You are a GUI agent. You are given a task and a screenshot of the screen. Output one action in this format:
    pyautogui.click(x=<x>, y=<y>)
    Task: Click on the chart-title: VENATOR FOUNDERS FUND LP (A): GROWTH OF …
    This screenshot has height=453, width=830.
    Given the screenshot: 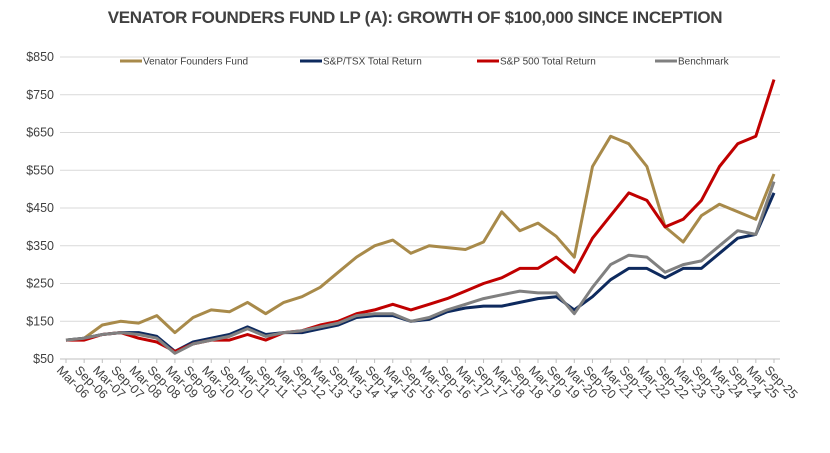 What is the action you would take?
    pyautogui.click(x=415, y=17)
    